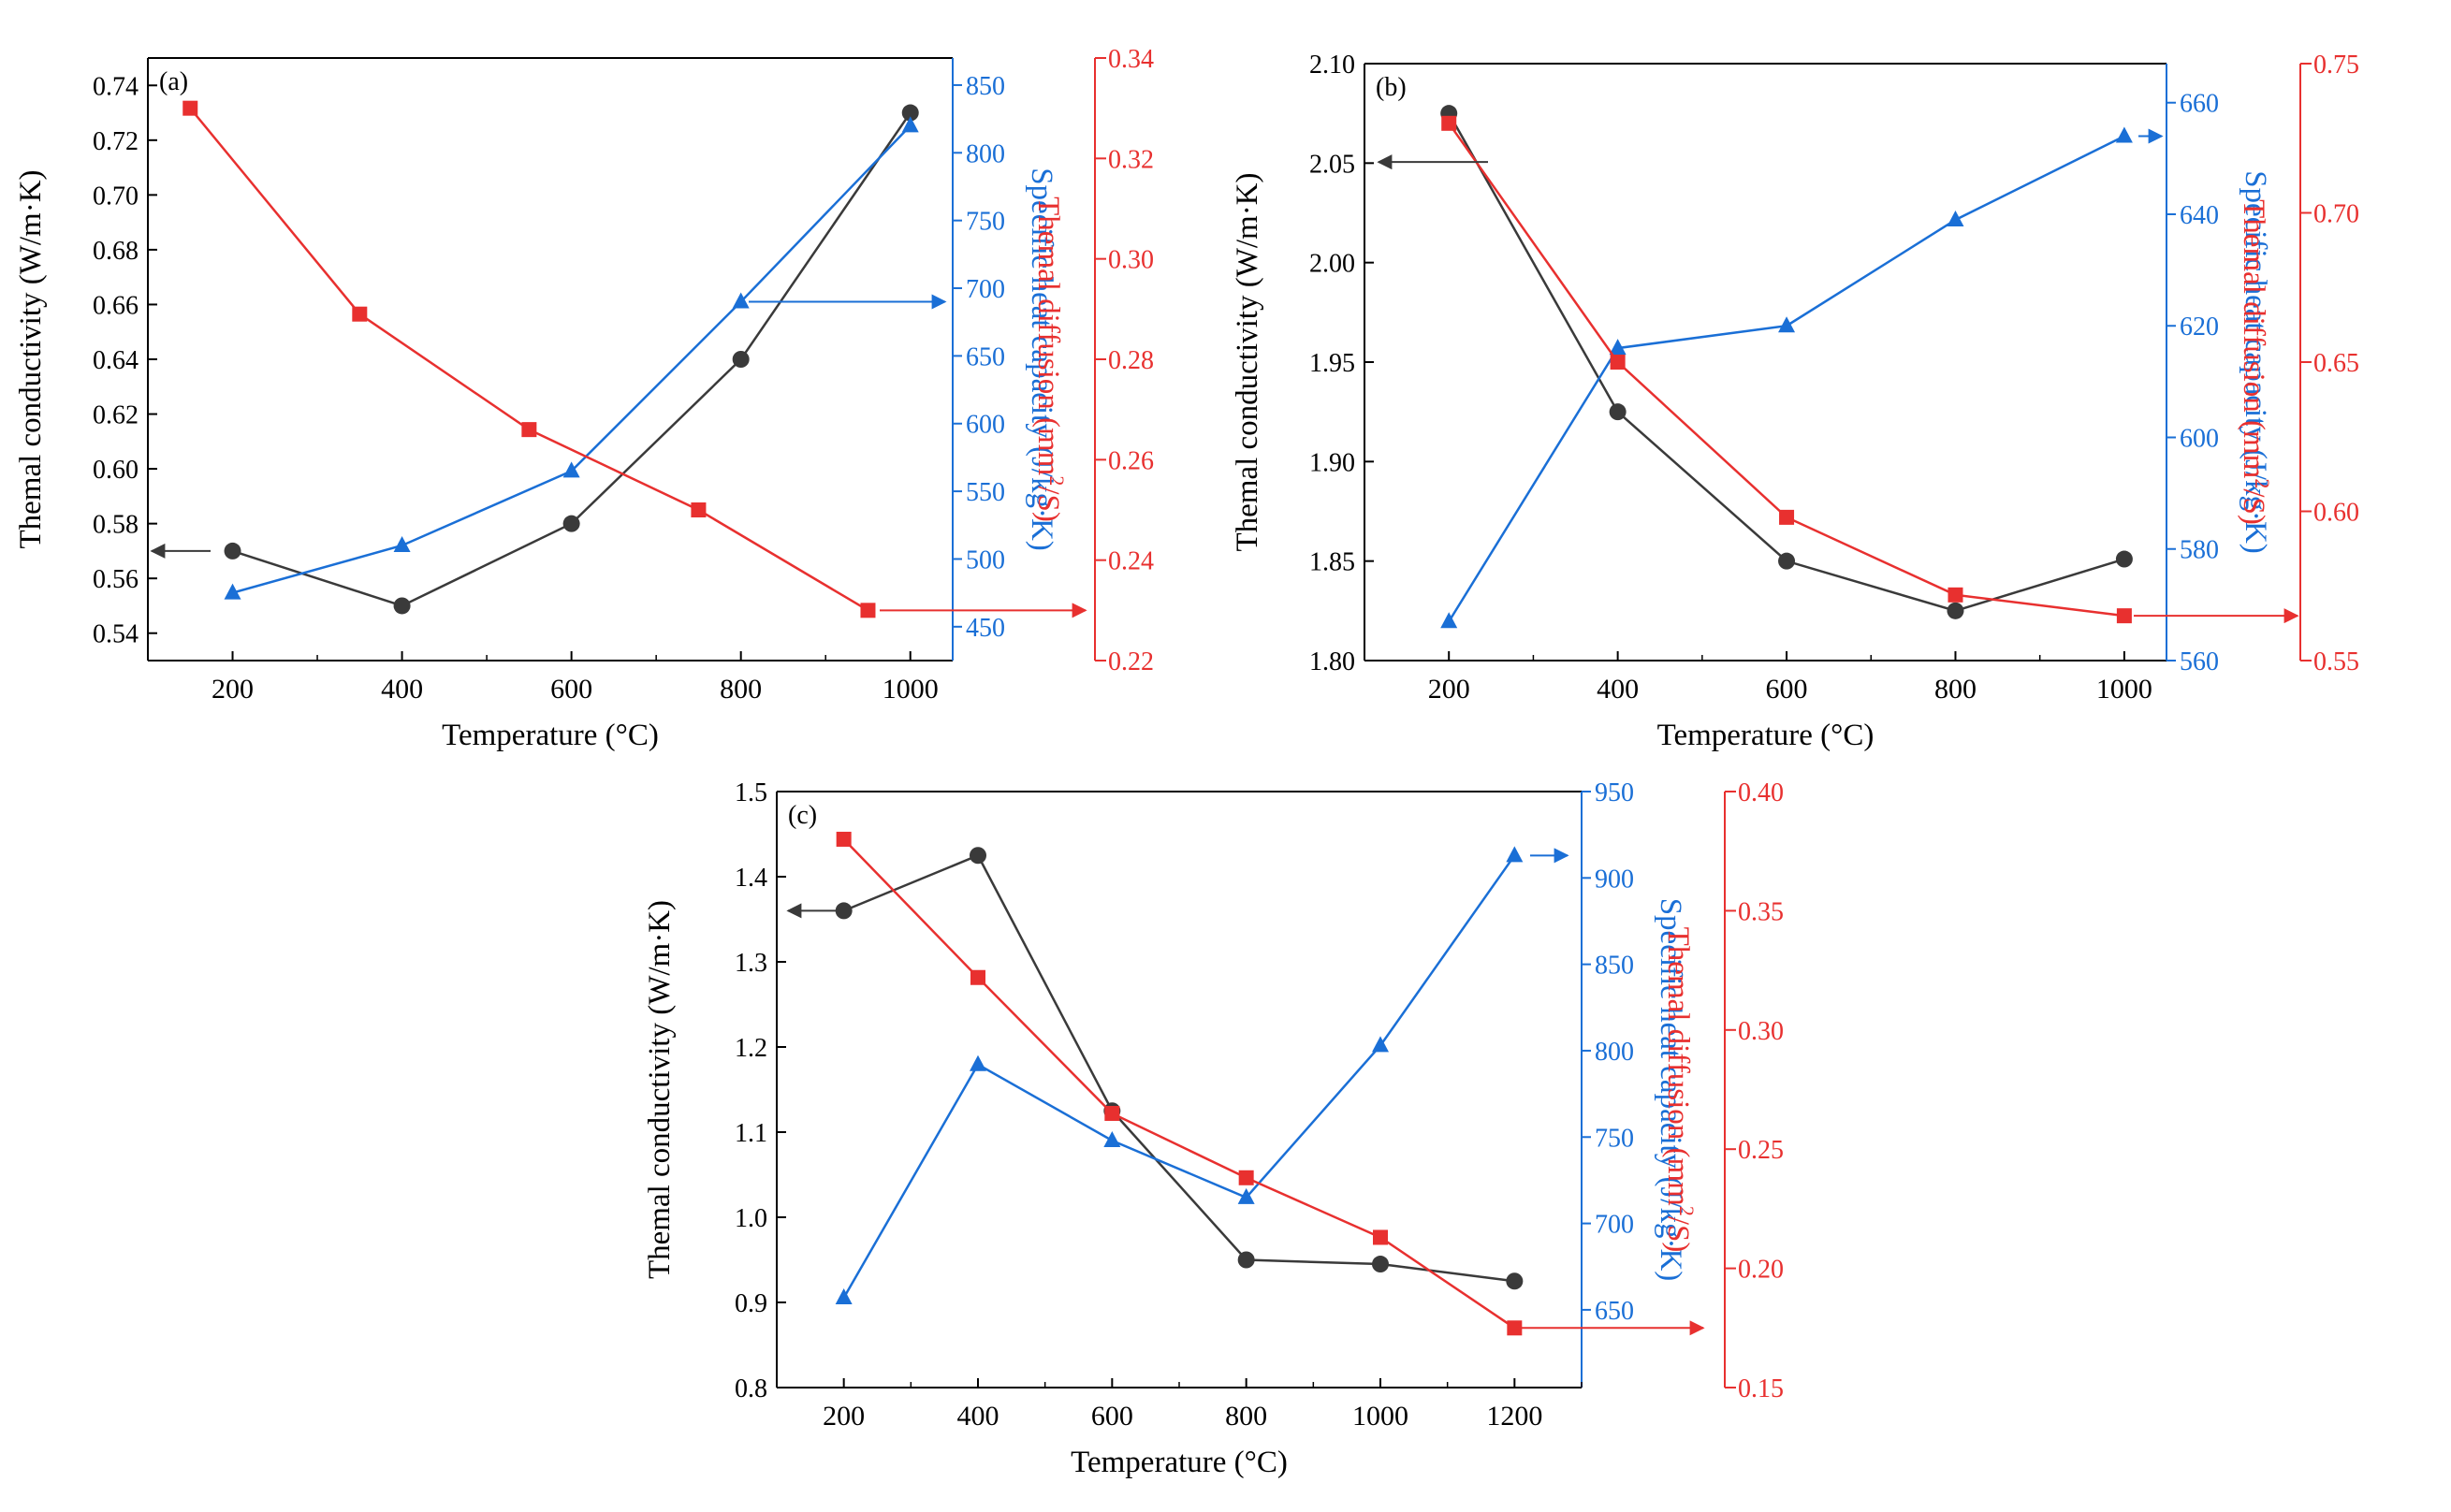  I want to click on left-tick-label: 0.68, so click(116, 252).